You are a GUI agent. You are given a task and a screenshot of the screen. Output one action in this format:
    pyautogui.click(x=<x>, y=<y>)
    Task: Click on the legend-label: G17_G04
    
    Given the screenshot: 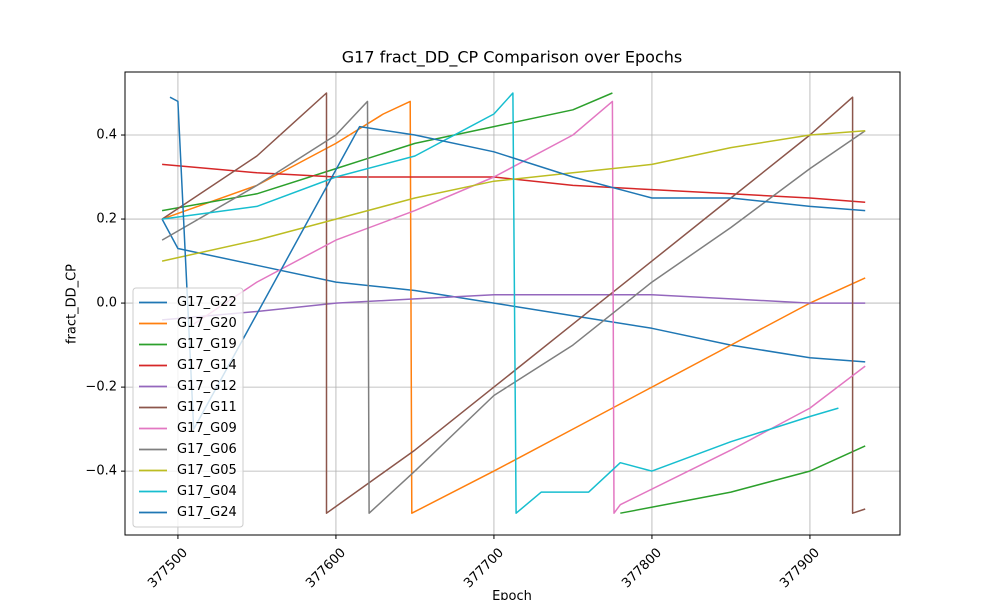 What is the action you would take?
    pyautogui.click(x=207, y=491)
    